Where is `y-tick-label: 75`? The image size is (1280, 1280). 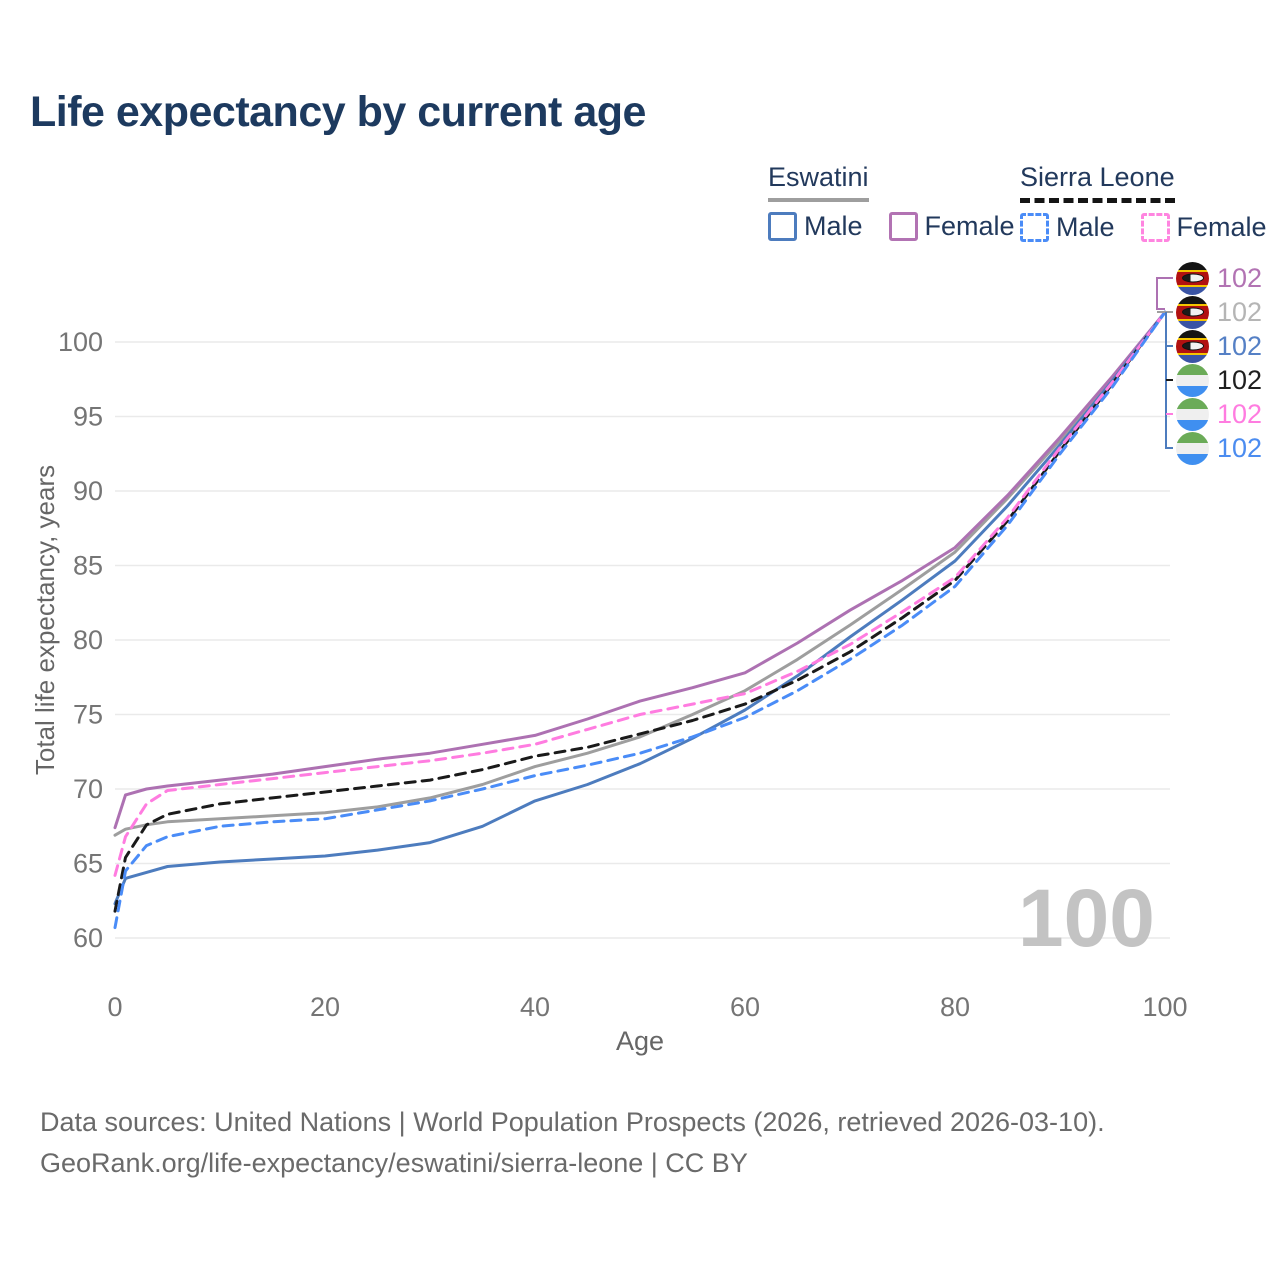
y-tick-label: 75 is located at coordinates (88, 715).